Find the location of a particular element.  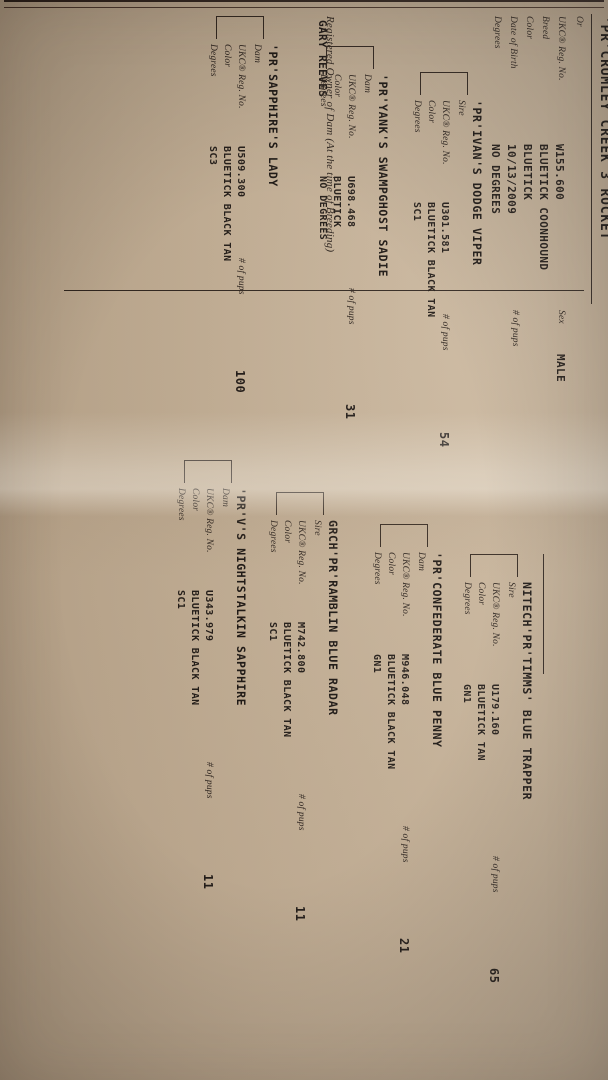

gen2-dam-b-name: 'PR'V'S NIGHTSTALKIN SAPPHIRE is located at coordinates (241, 597).